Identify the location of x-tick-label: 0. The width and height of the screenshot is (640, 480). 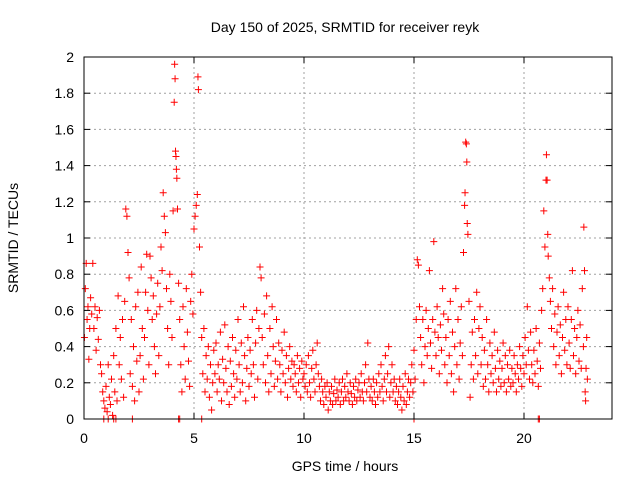
(84, 438).